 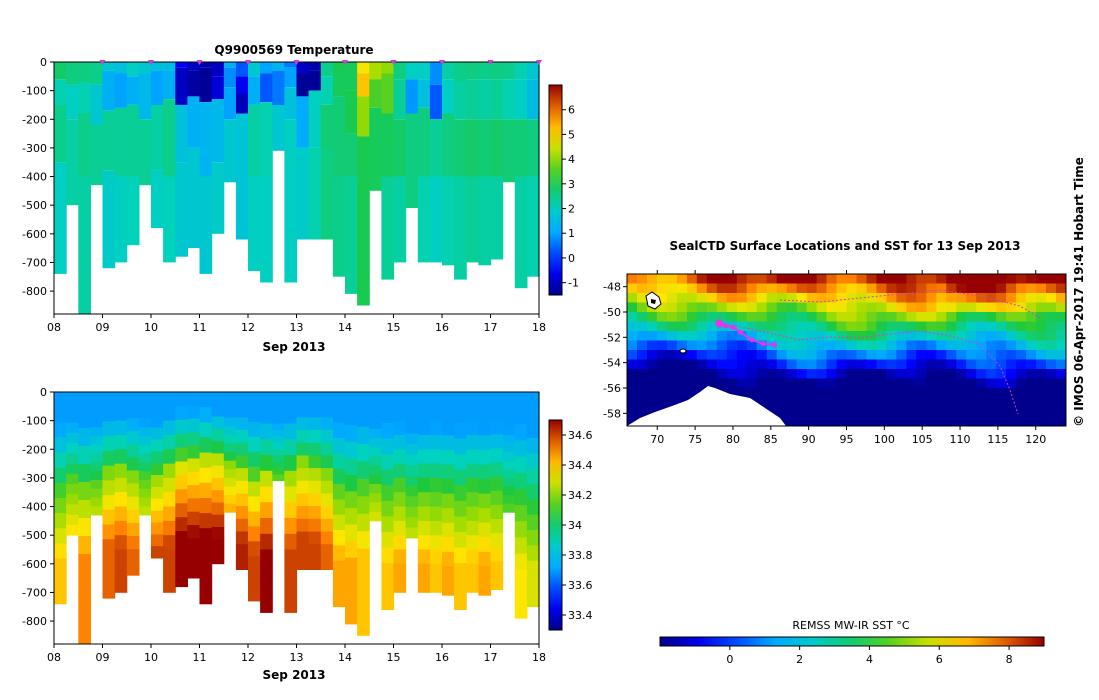 What do you see at coordinates (852, 641) in the screenshot?
I see `sst-colorbar` at bounding box center [852, 641].